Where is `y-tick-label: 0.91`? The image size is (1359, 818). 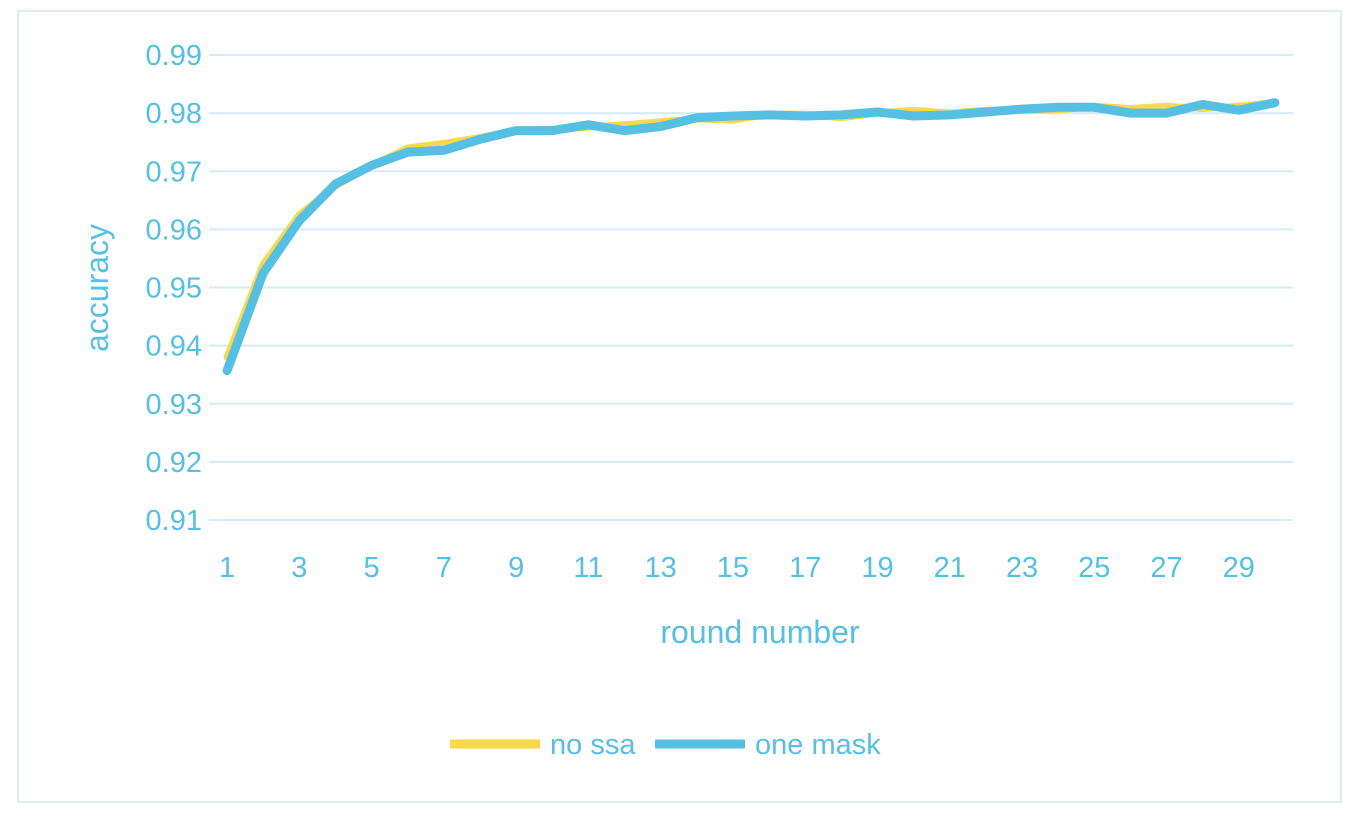 y-tick-label: 0.91 is located at coordinates (174, 521).